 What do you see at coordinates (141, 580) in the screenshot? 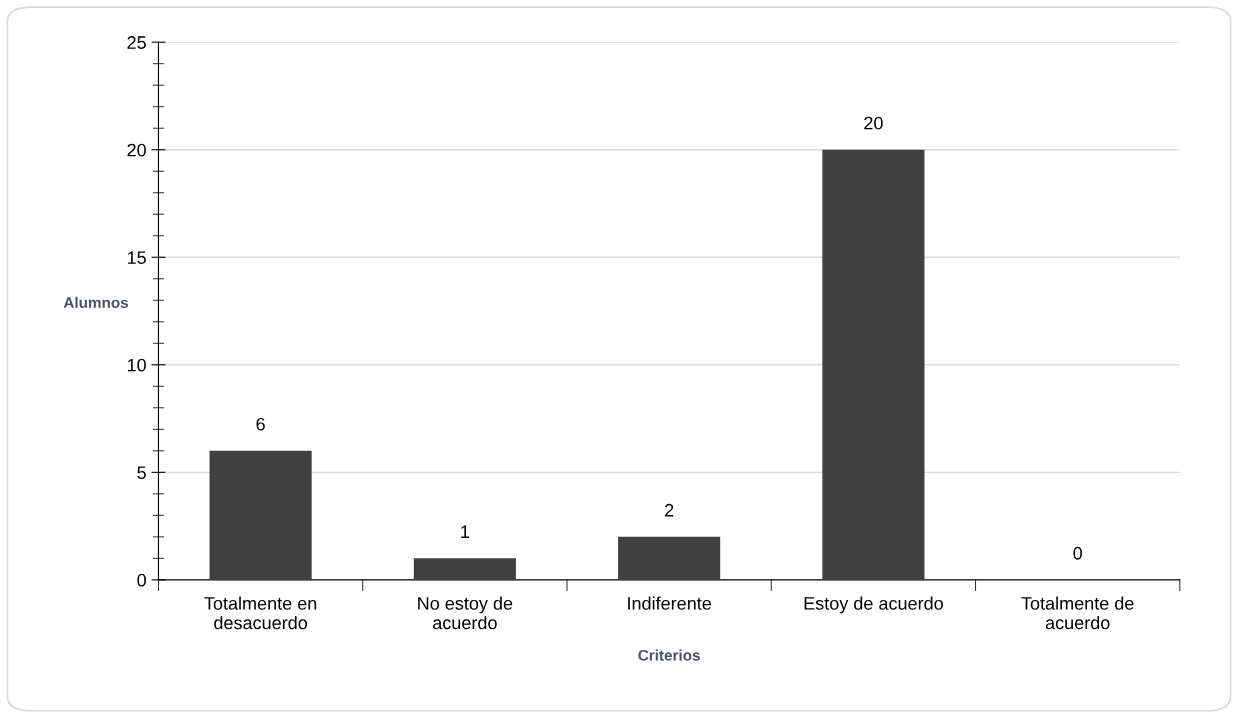
I see `y-tick-label: 0` at bounding box center [141, 580].